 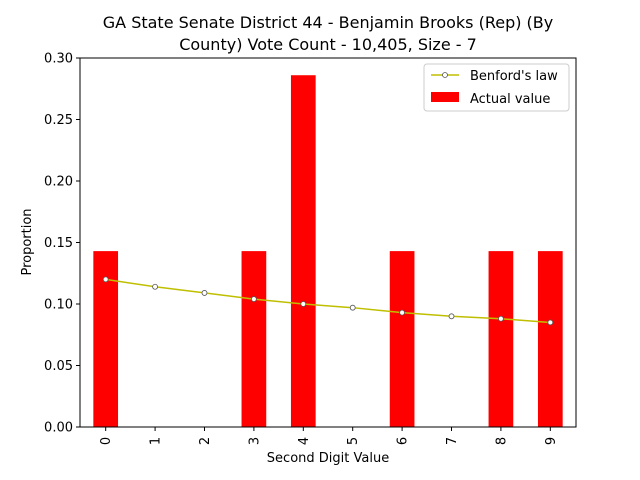 What do you see at coordinates (403, 441) in the screenshot?
I see `x-tick-label: 6` at bounding box center [403, 441].